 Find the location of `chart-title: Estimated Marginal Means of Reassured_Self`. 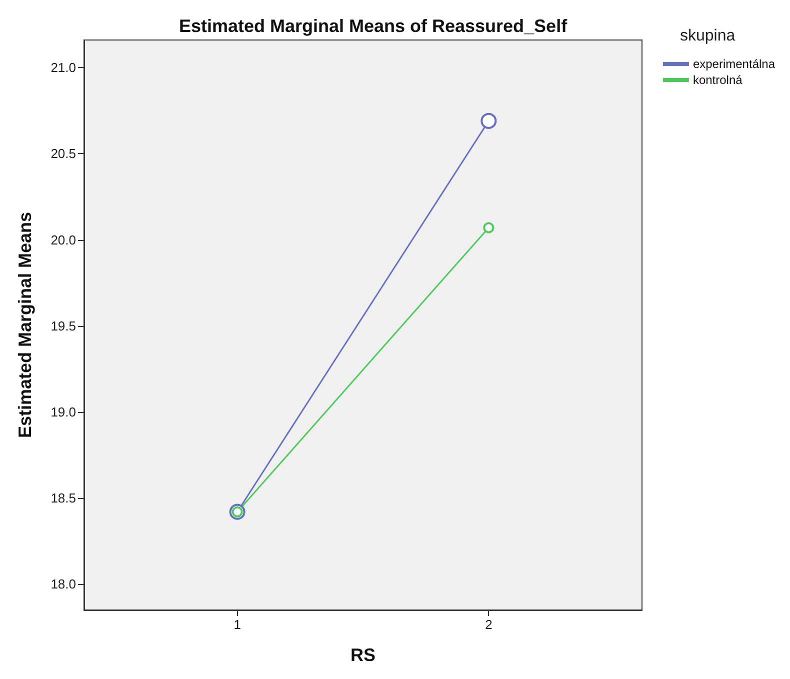

chart-title: Estimated Marginal Means of Reassured_Self is located at coordinates (373, 26).